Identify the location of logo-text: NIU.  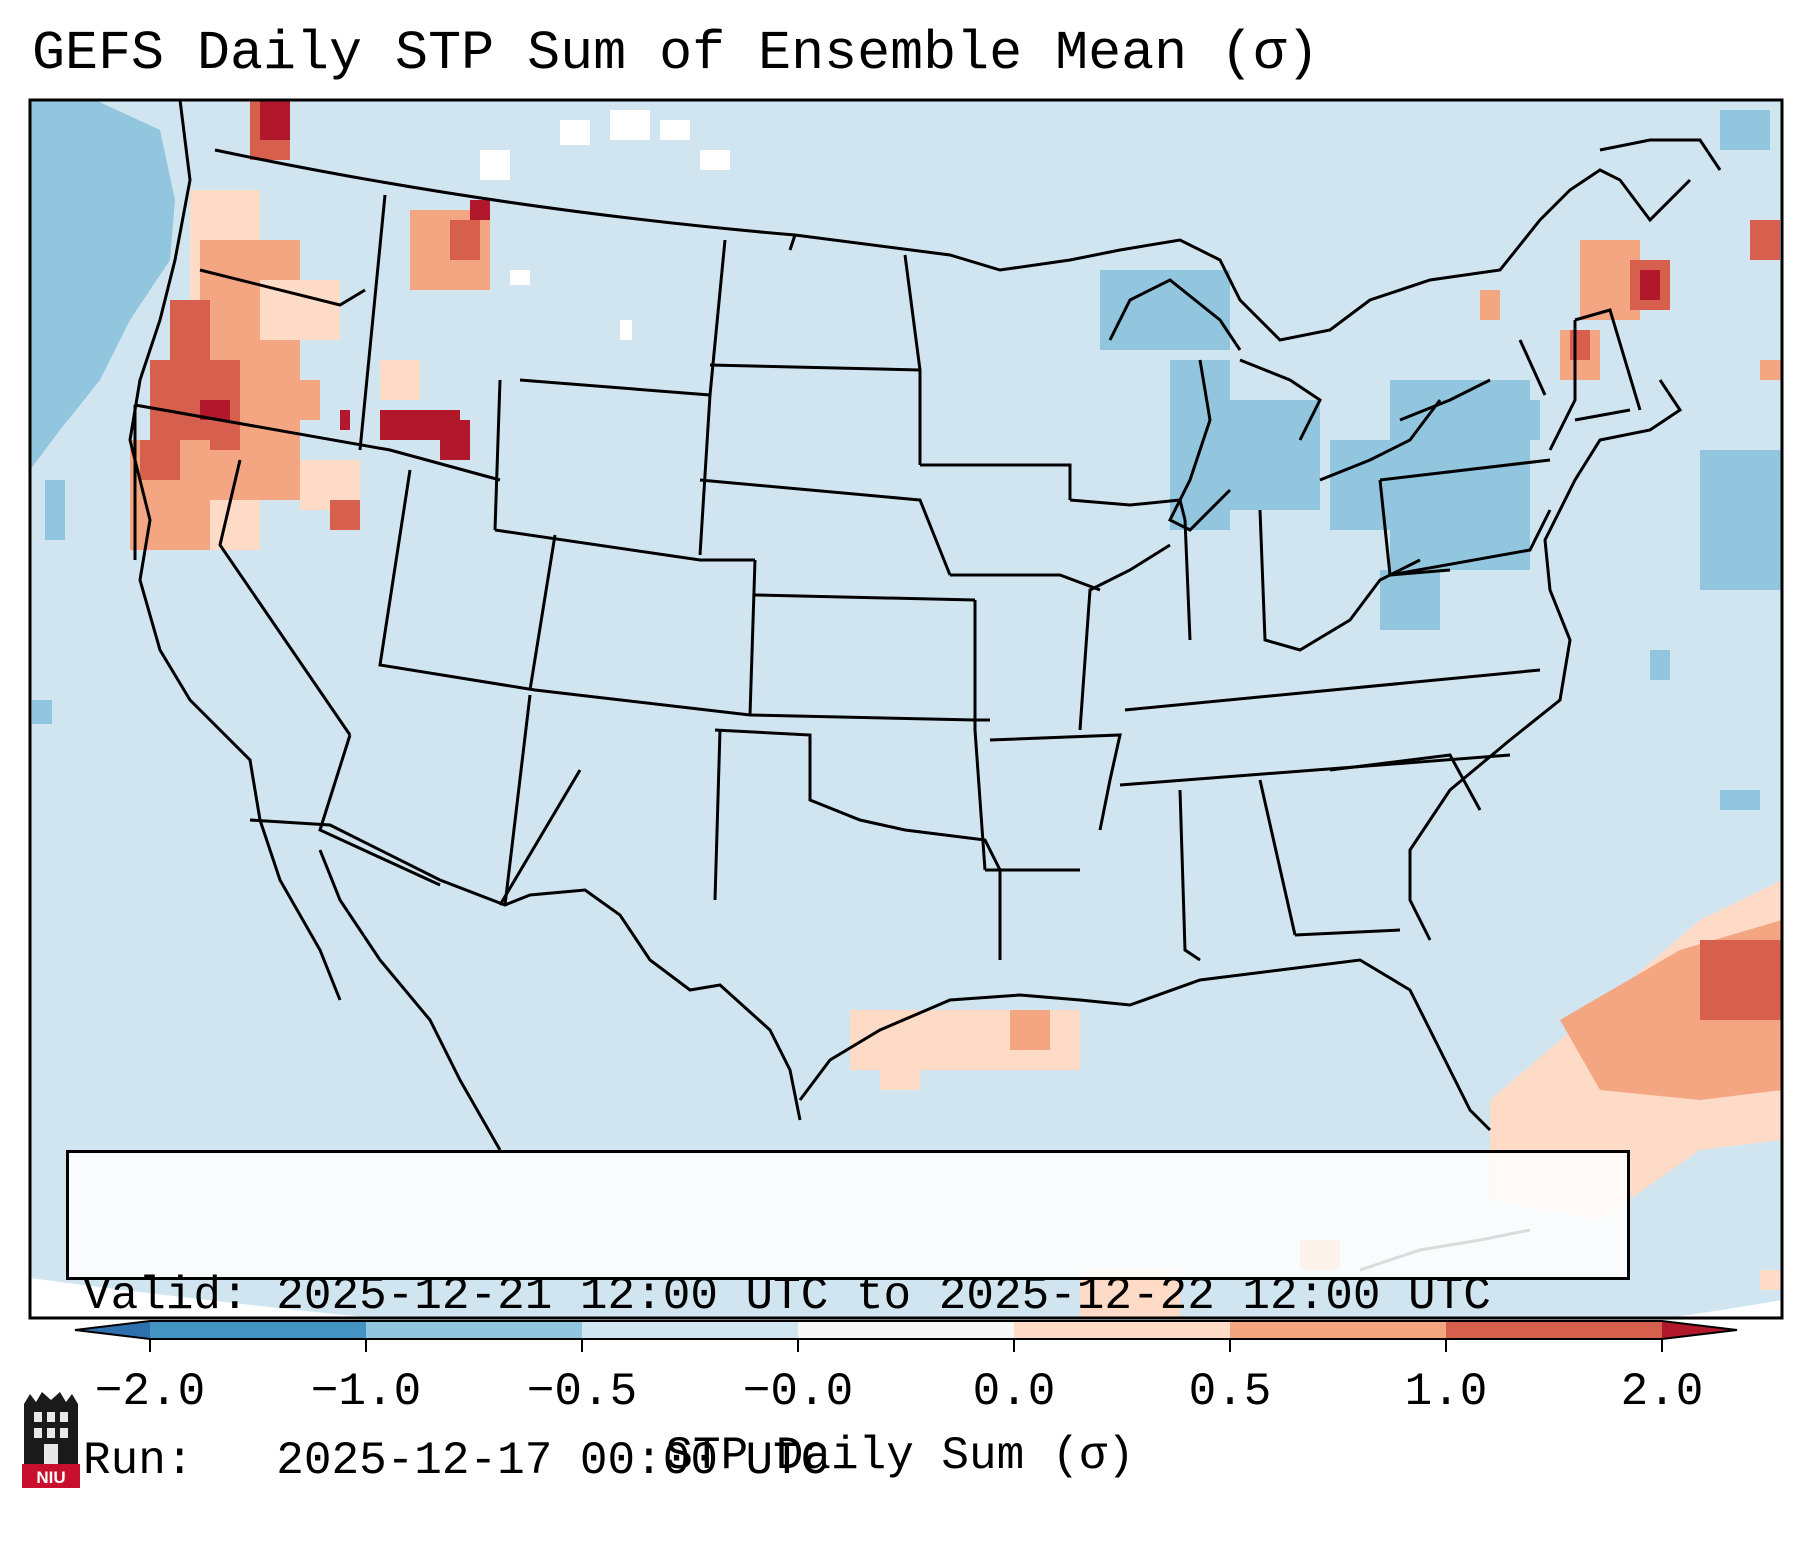
(50, 1477).